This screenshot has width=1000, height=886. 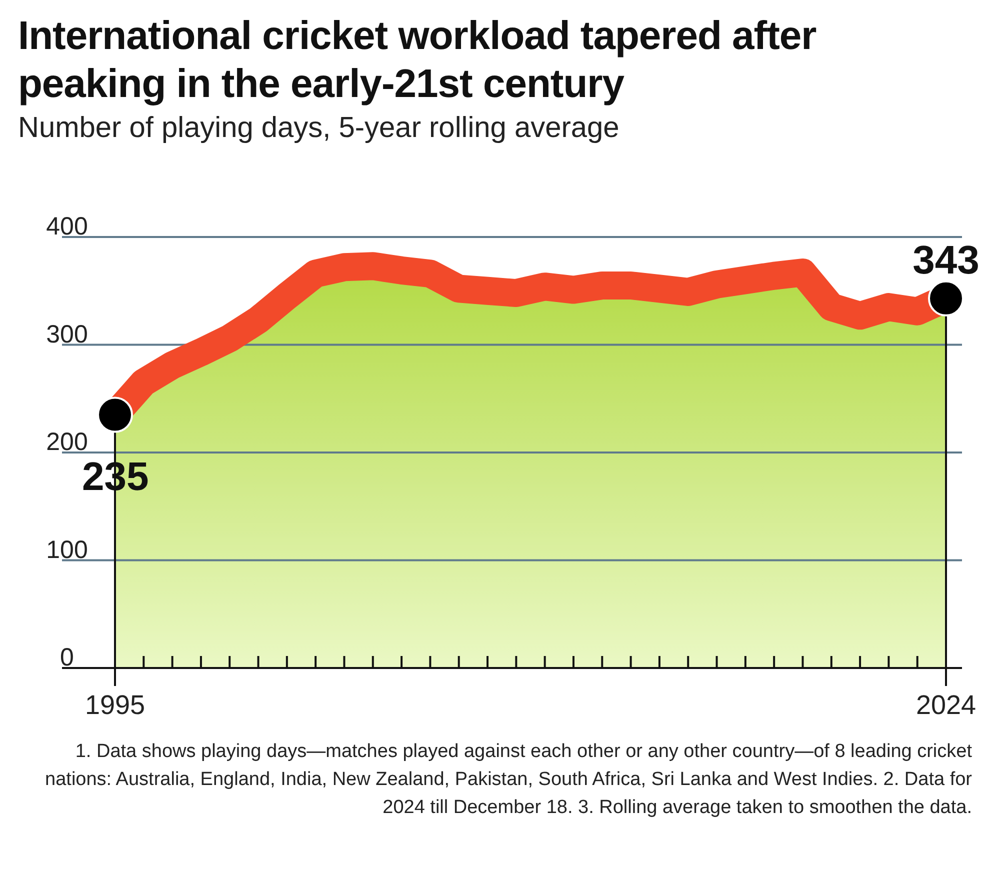 What do you see at coordinates (418, 60) in the screenshot?
I see `chart-title: International cricket workload tapered after peaking in the early-21st century` at bounding box center [418, 60].